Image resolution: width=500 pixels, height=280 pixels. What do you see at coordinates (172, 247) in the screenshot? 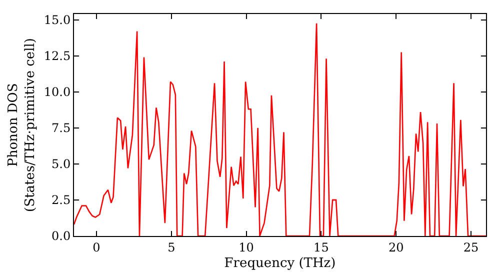
I see `x-tick-label: 5` at bounding box center [172, 247].